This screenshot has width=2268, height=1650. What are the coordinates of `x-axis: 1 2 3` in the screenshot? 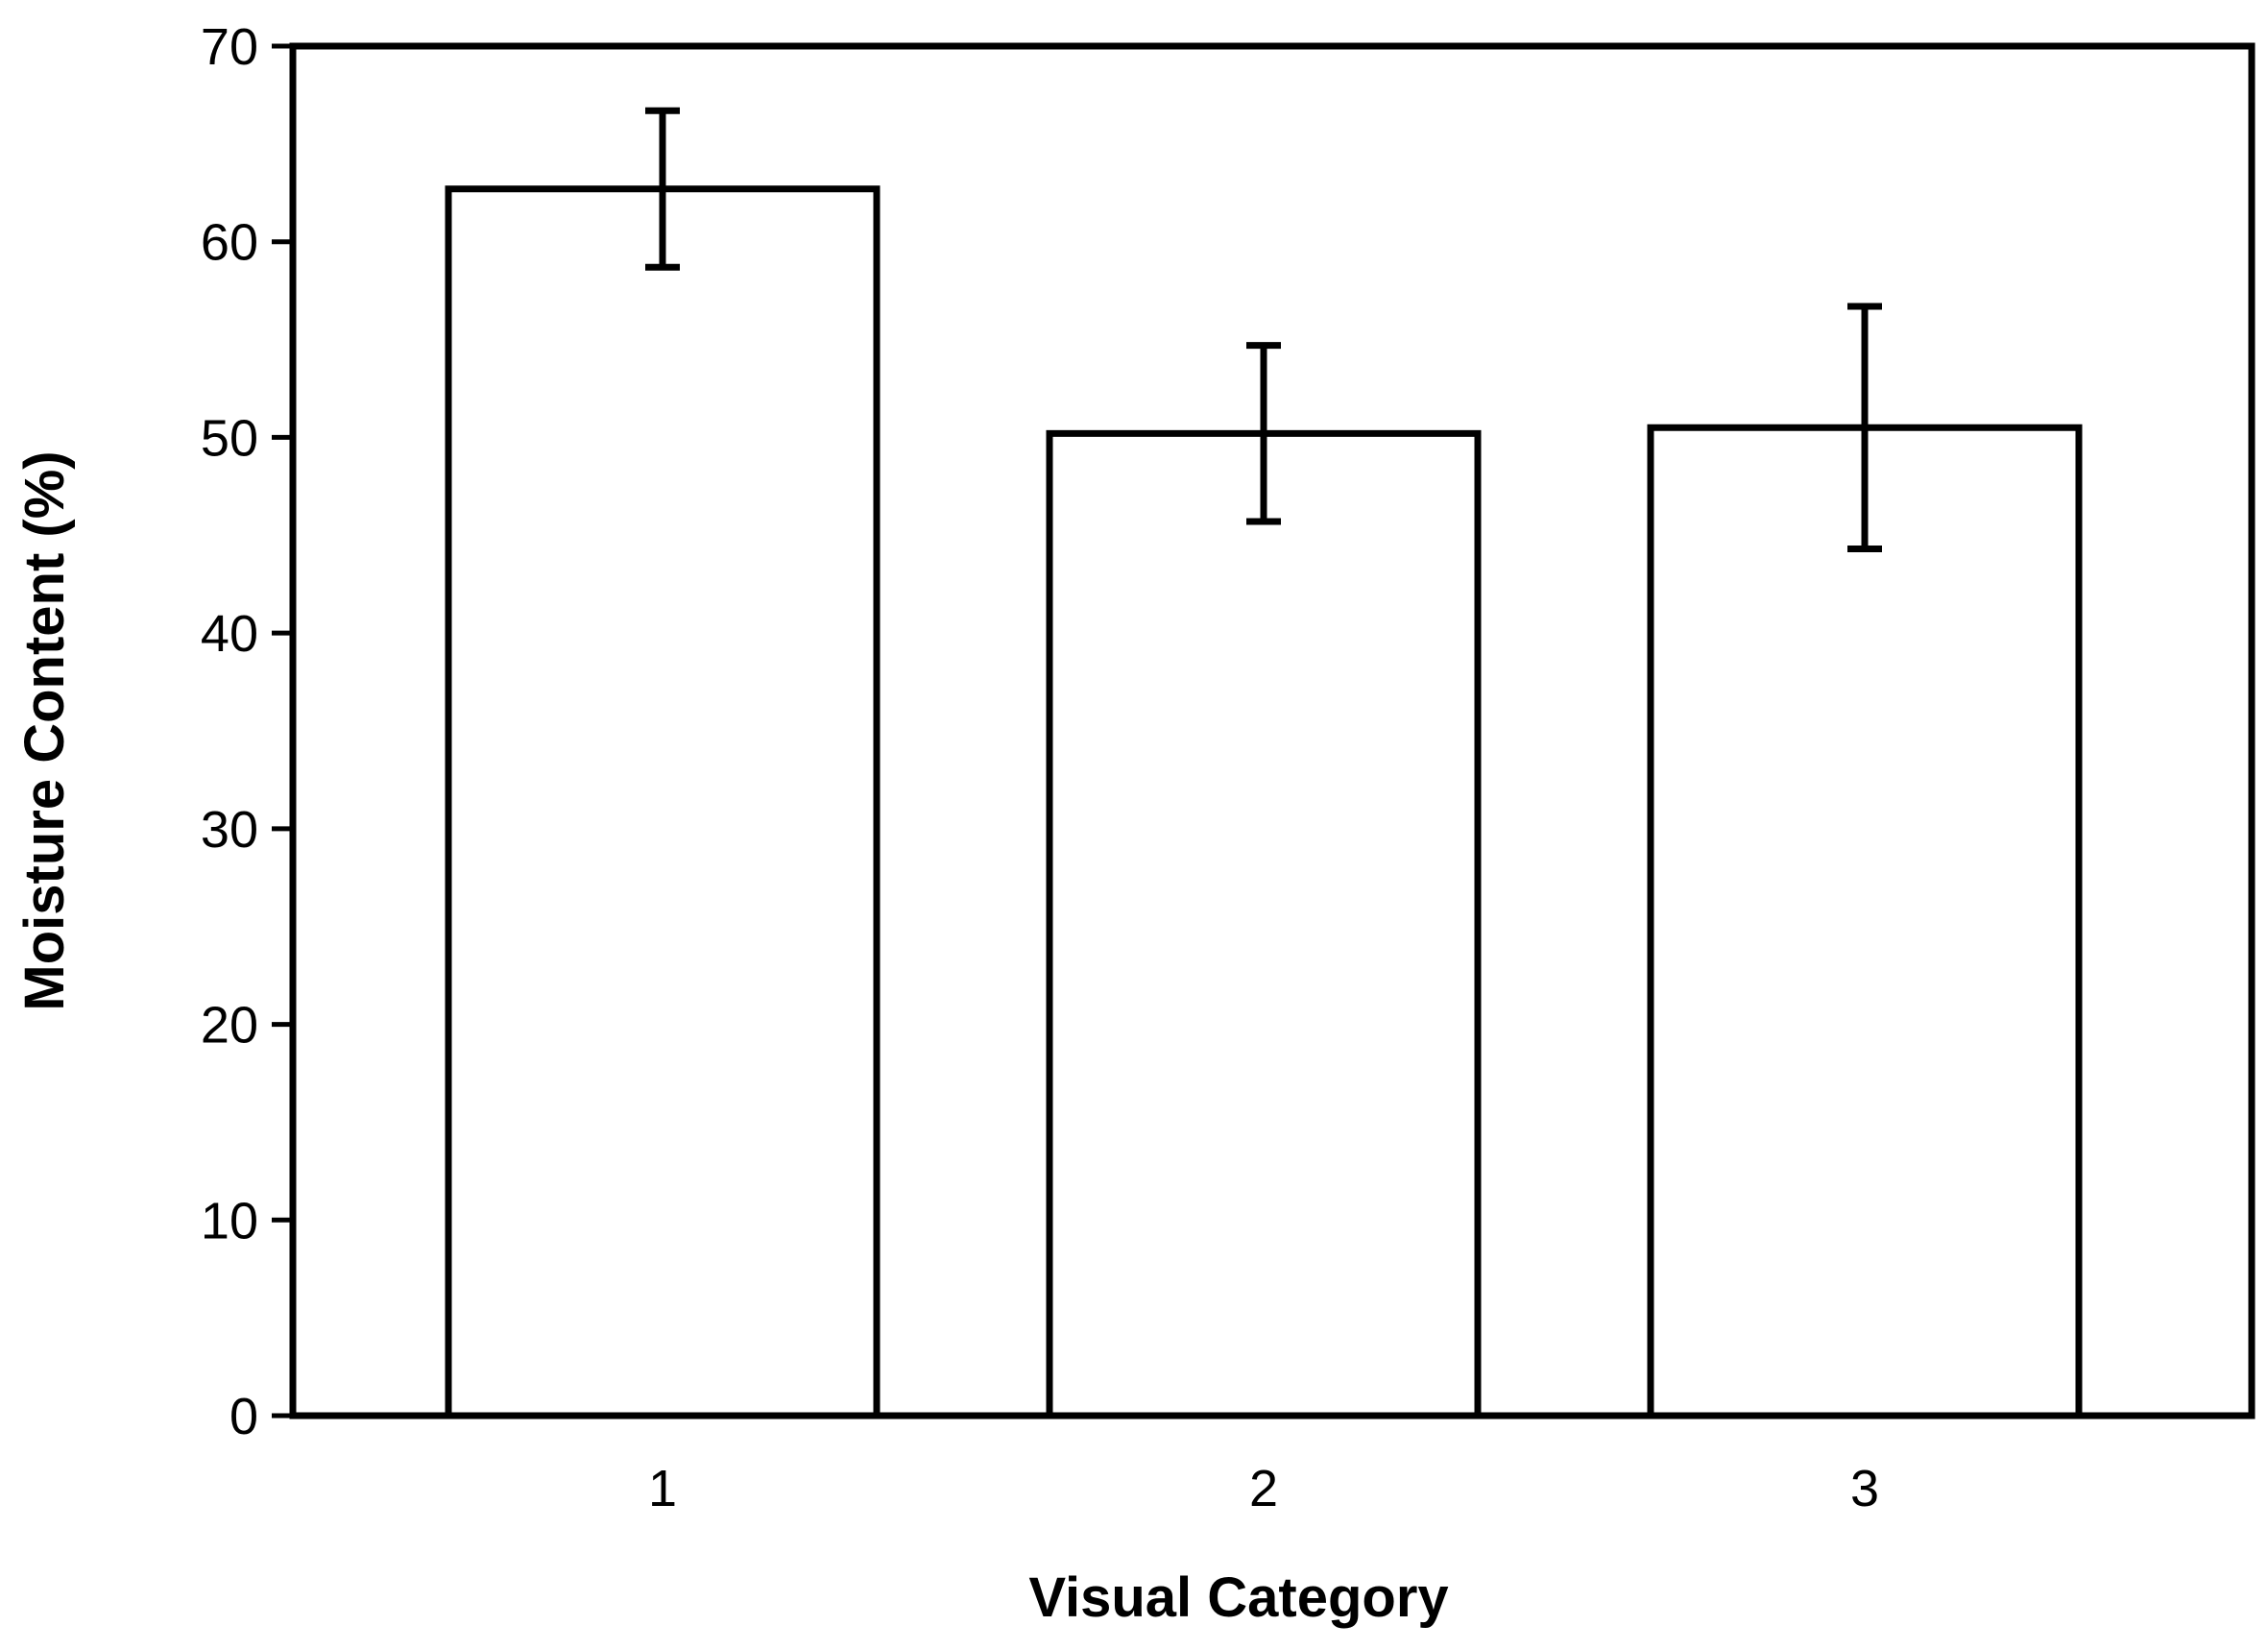 It's located at (1263, 1488).